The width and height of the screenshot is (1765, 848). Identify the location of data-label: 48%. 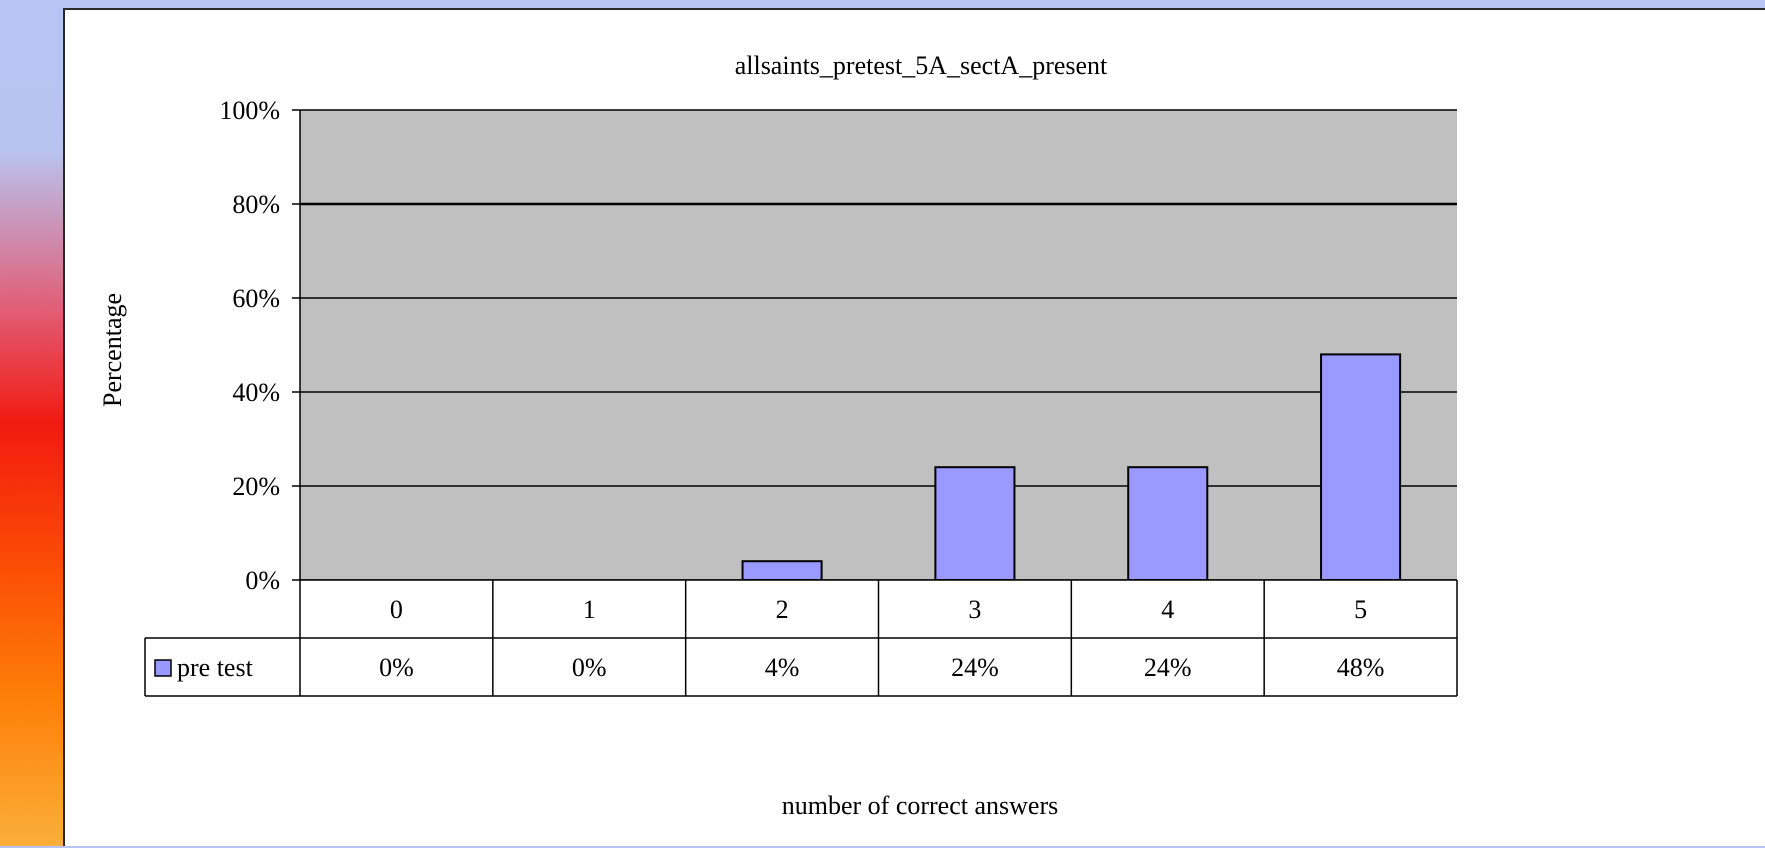
(1361, 667).